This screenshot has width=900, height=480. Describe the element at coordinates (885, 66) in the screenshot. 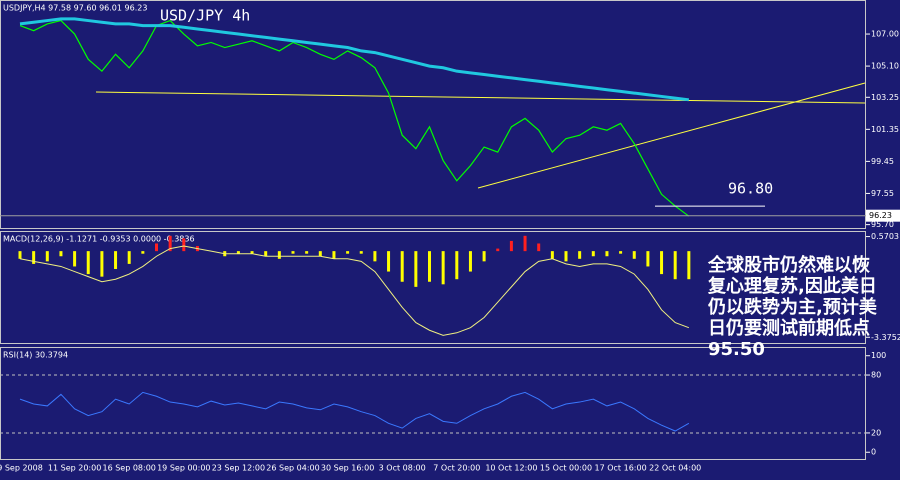

I see `y-tick-label: 105.10` at that location.